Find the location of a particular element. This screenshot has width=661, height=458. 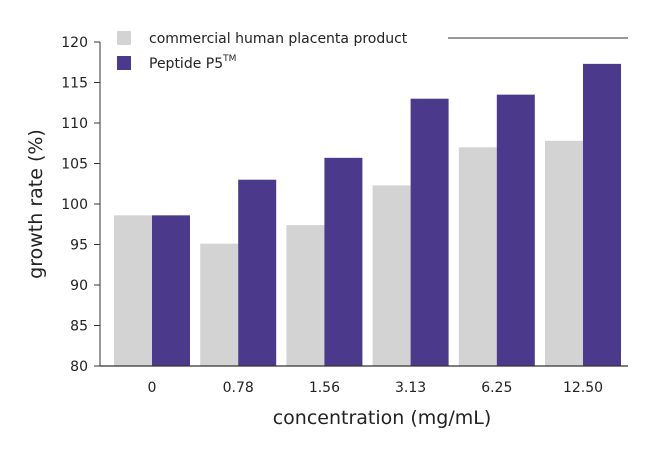

x-tick-label-1: 0.78 is located at coordinates (238, 388).